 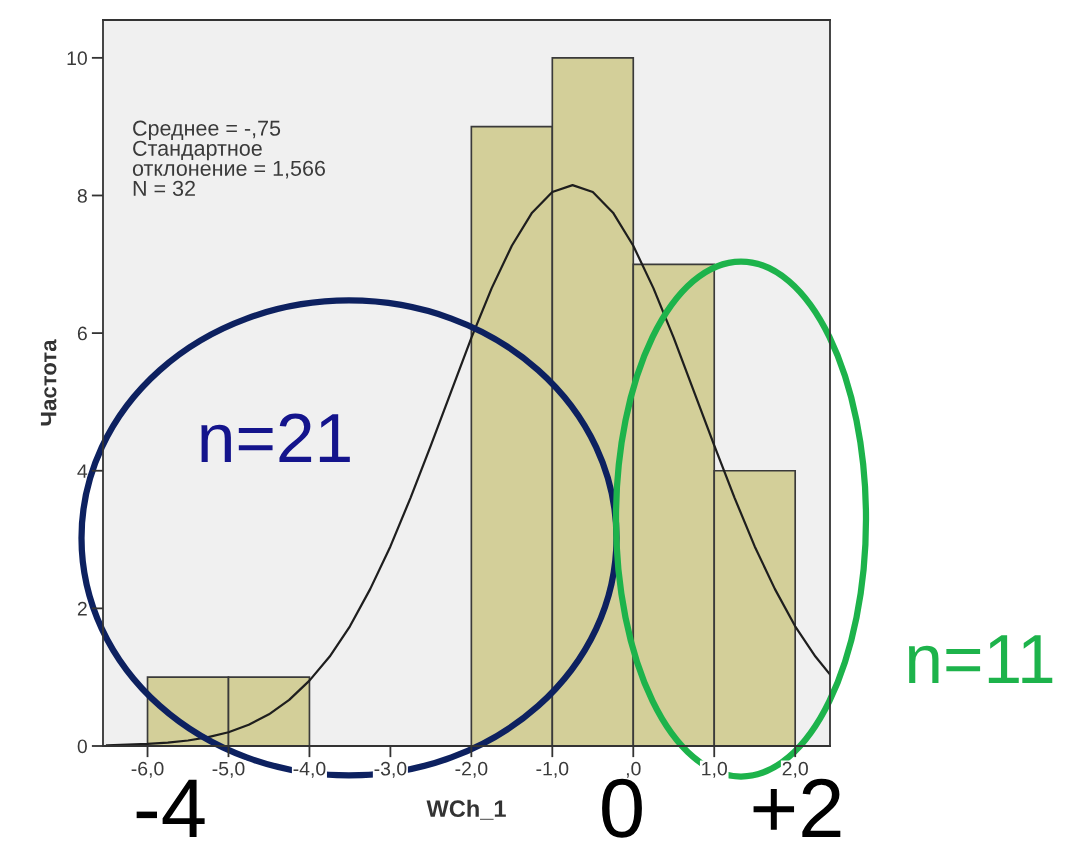 What do you see at coordinates (82, 333) in the screenshot?
I see `y-tick-label: 6` at bounding box center [82, 333].